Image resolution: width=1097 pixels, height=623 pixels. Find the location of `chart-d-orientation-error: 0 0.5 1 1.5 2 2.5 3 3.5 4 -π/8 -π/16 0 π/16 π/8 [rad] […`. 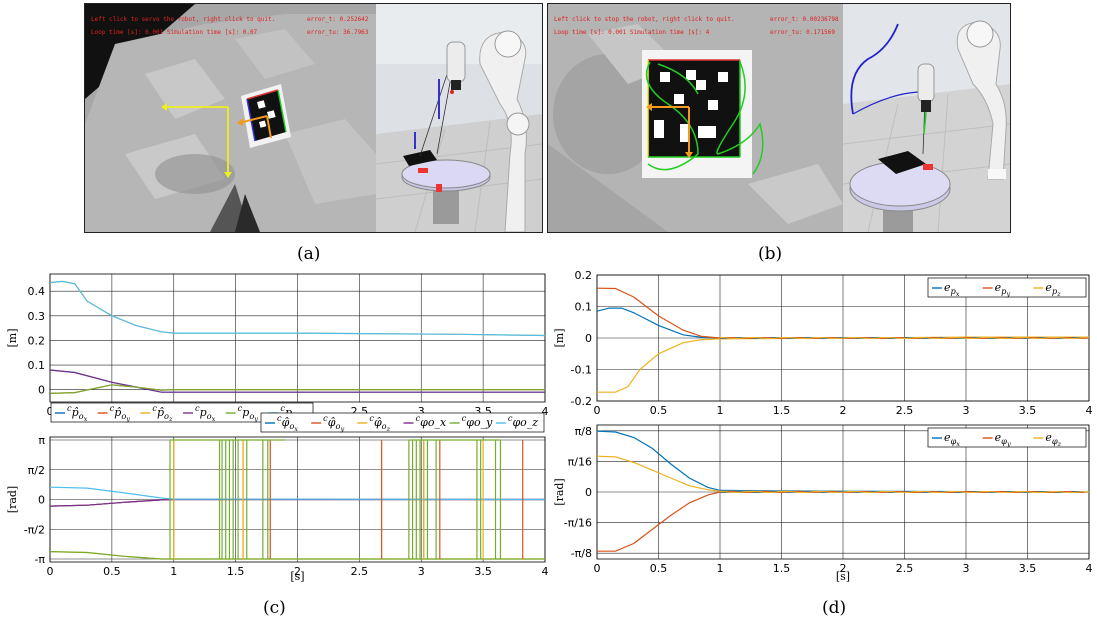

chart-d-orientation-error: 0 0.5 1 1.5 2 2.5 3 3.5 4 -π/8 -π/16 0 π/16 π/8 [rad] [… is located at coordinates (823, 502).